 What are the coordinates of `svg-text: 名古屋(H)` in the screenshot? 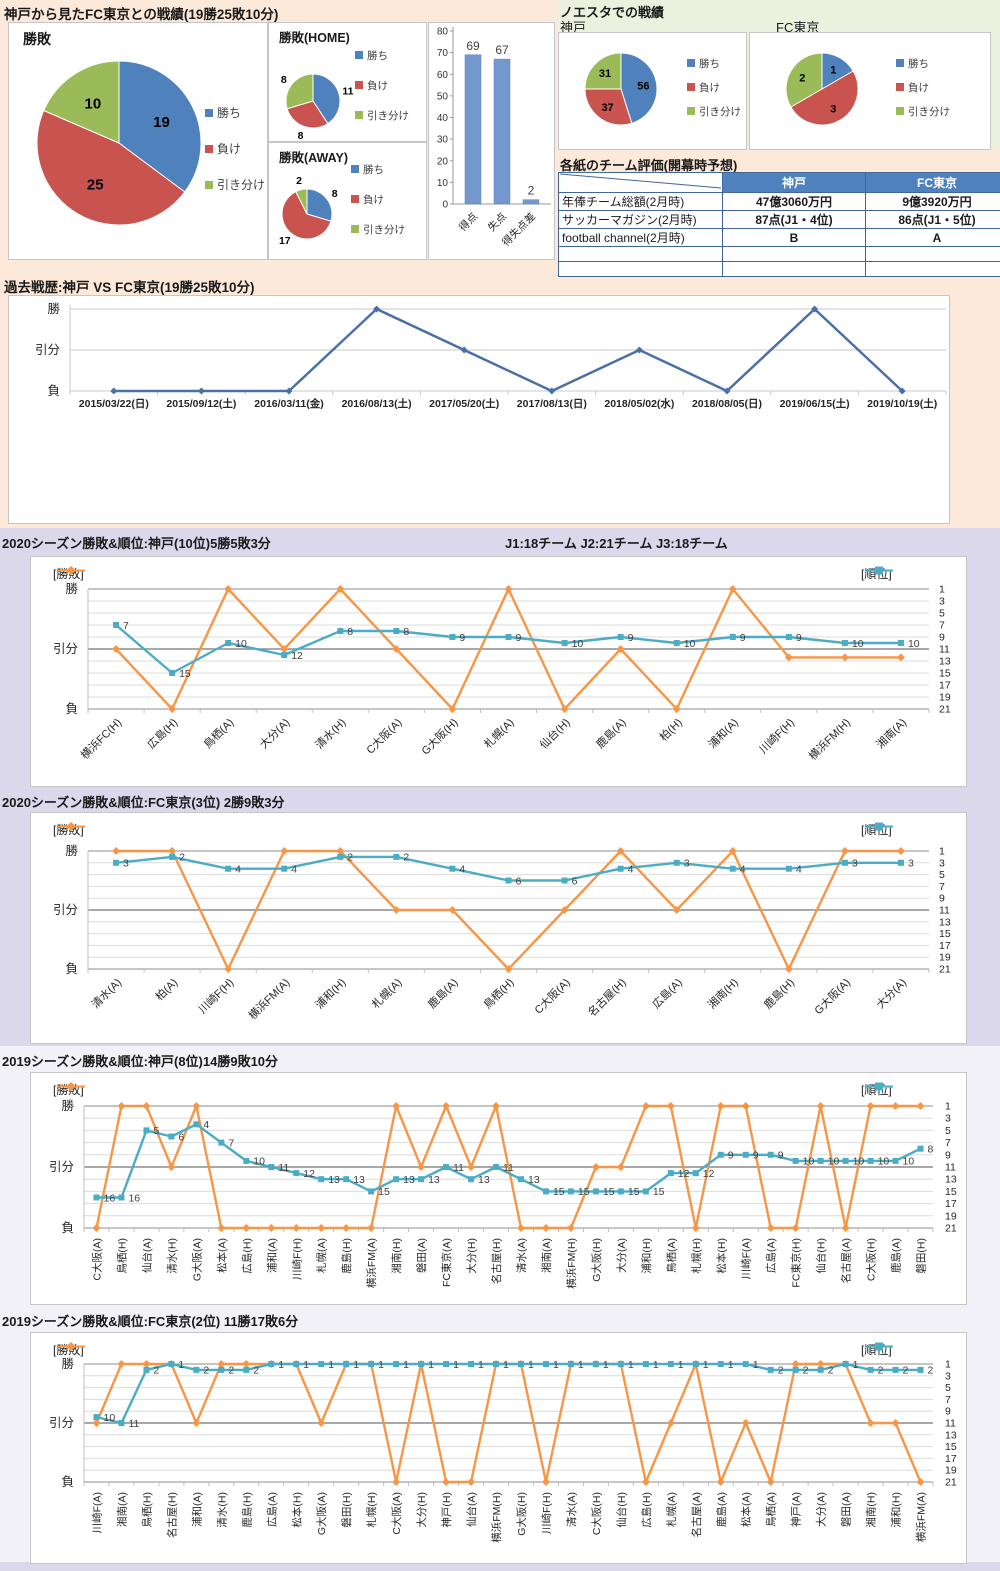 It's located at (171, 1515).